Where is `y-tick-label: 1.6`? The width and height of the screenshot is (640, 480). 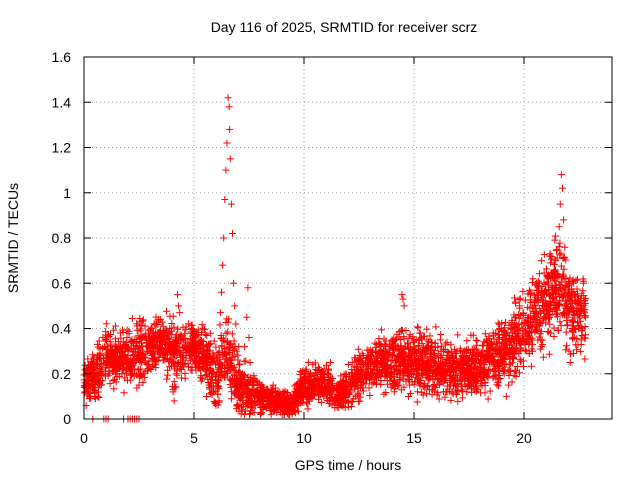 y-tick-label: 1.6 is located at coordinates (62, 57).